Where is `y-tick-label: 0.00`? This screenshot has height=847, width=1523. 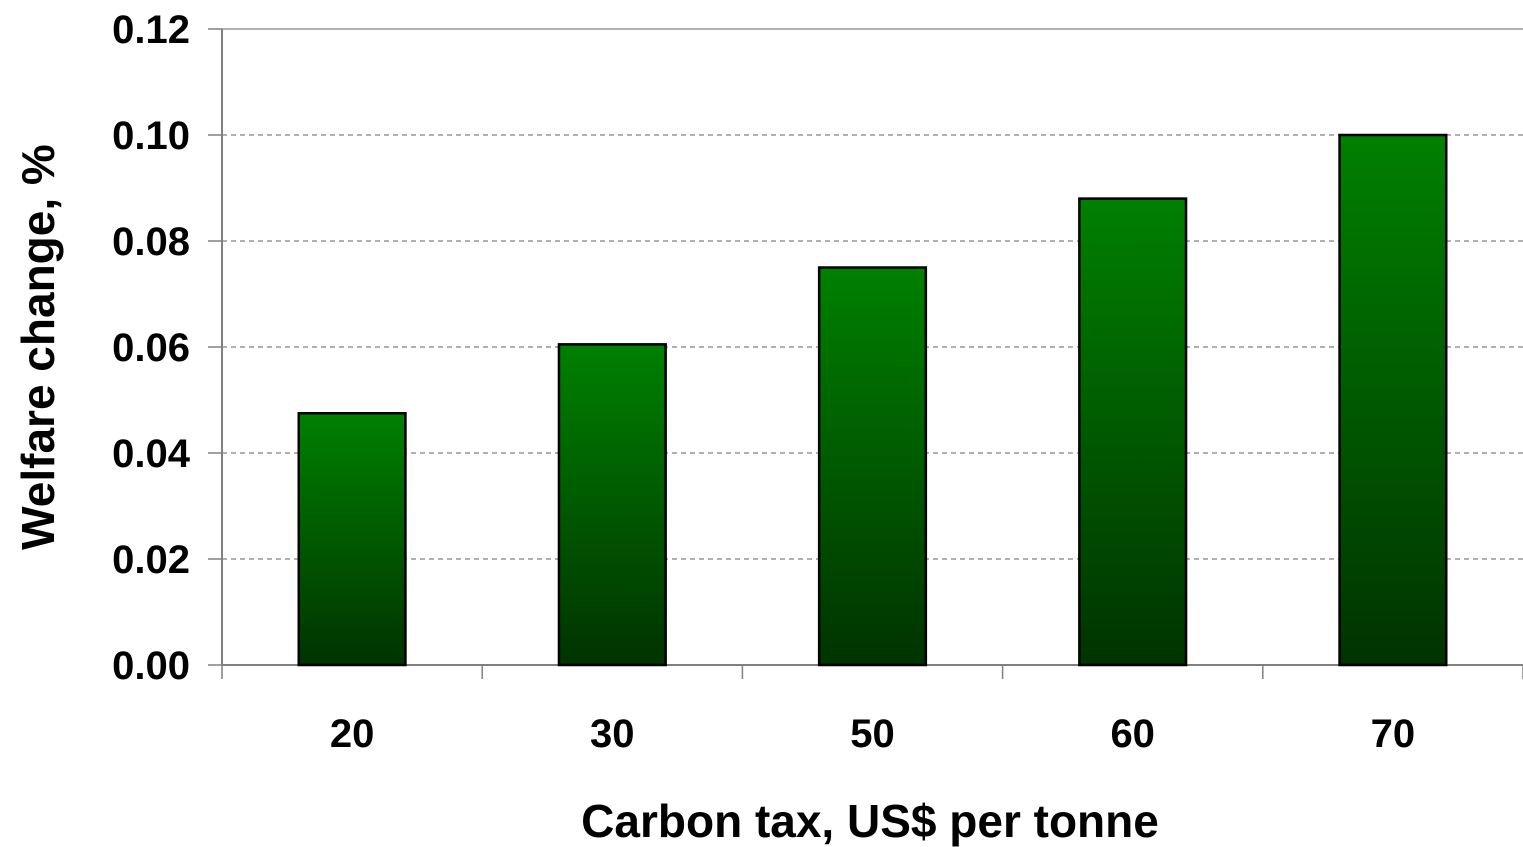
y-tick-label: 0.00 is located at coordinates (151, 666).